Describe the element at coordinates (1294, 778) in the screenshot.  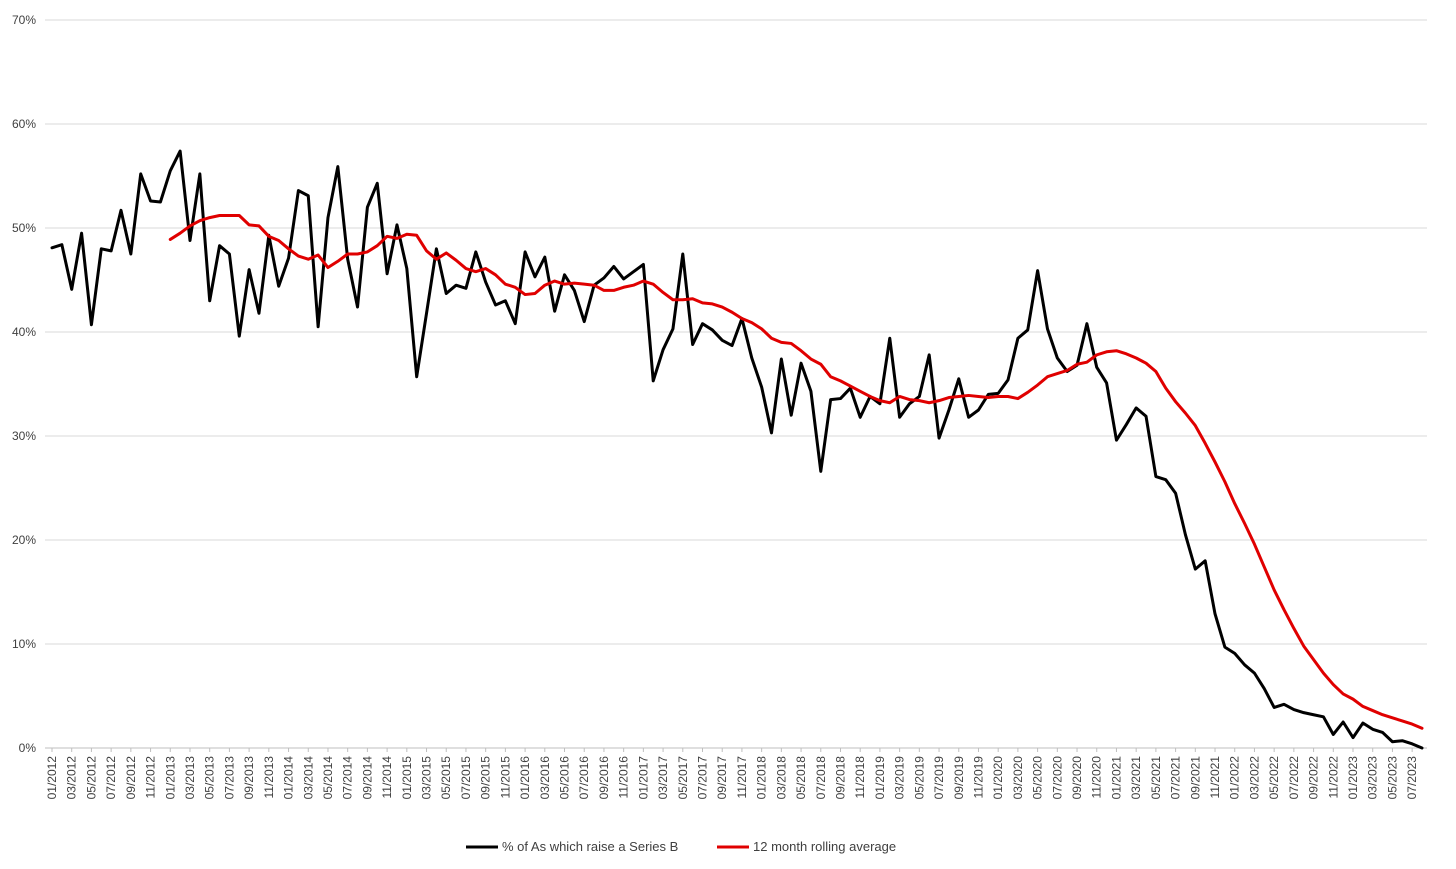
I see `x-tick-label: 07/2022` at that location.